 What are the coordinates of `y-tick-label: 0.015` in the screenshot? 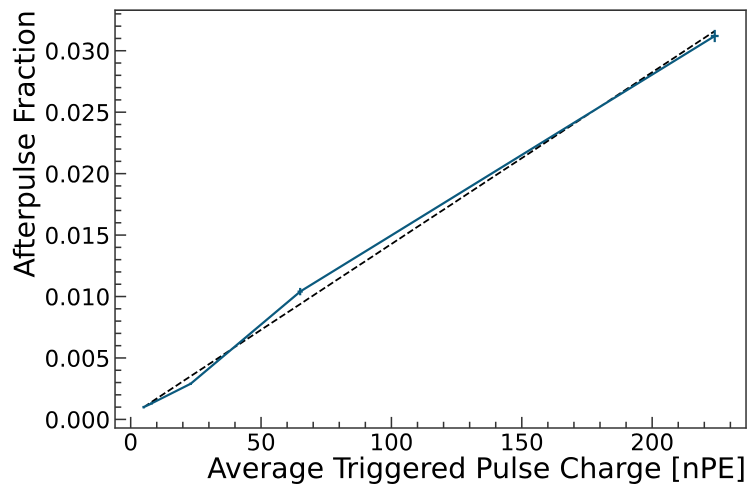 It's located at (77, 235).